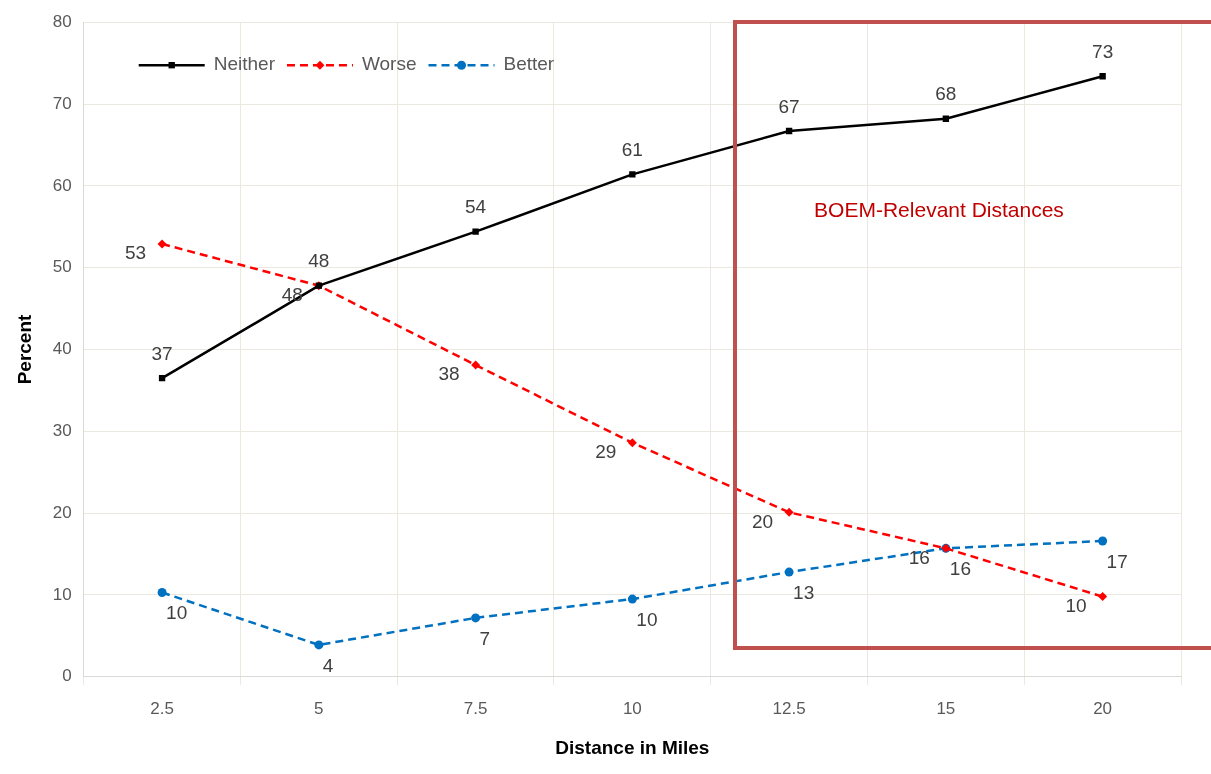 This screenshot has width=1211, height=774. I want to click on data-label: 29, so click(606, 452).